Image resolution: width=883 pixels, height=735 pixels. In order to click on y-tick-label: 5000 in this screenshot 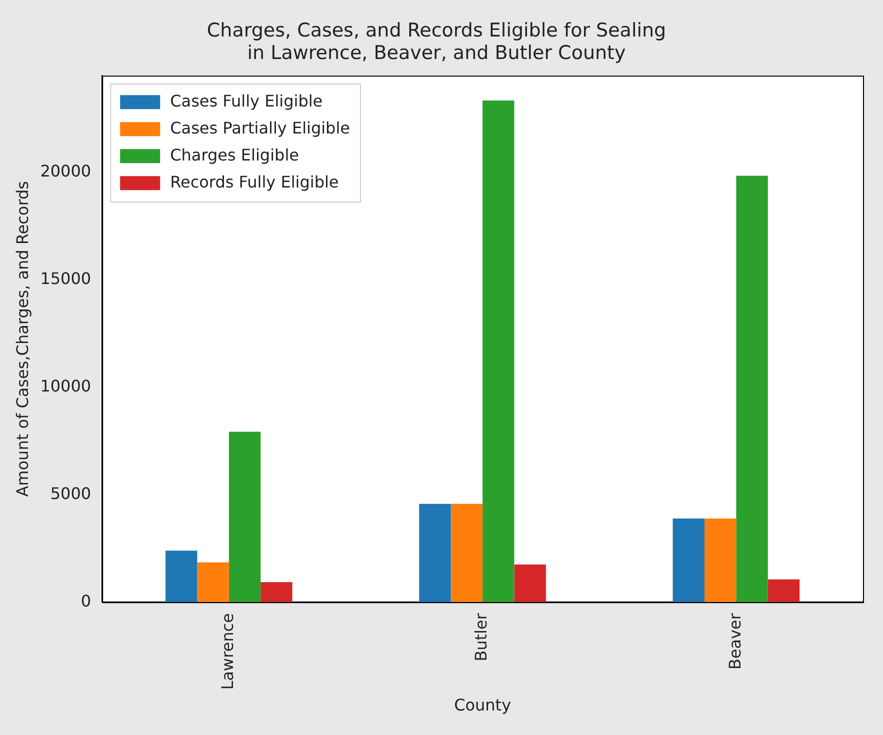, I will do `click(71, 493)`.